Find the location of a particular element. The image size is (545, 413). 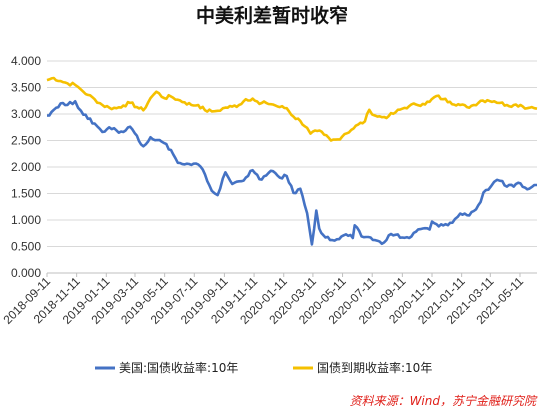

legend: 美国:国债收益率:10年 国债到期收益率:10年 is located at coordinates (263, 367).